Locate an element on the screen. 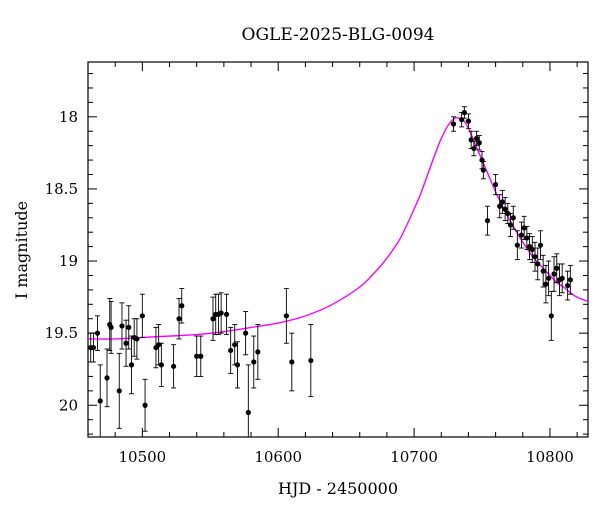  y-tick-labels: 18 18.5 19 19.5 20 is located at coordinates (61, 261).